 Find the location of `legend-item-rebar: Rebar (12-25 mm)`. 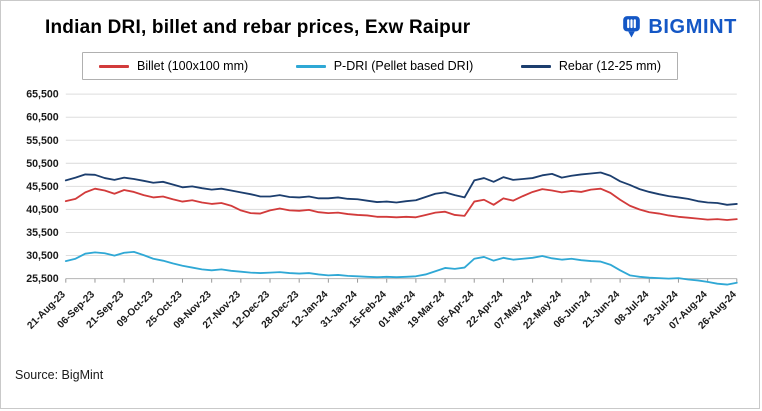

legend-item-rebar: Rebar (12-25 mm) is located at coordinates (590, 66).